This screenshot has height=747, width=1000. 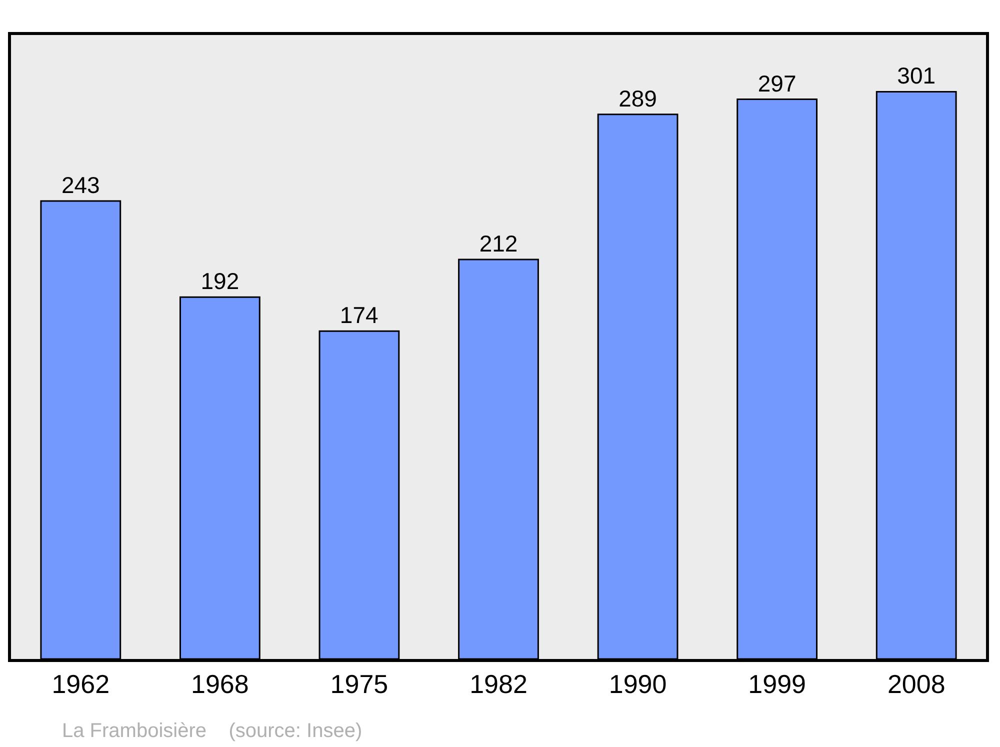 I want to click on data-label: 192, so click(x=220, y=281).